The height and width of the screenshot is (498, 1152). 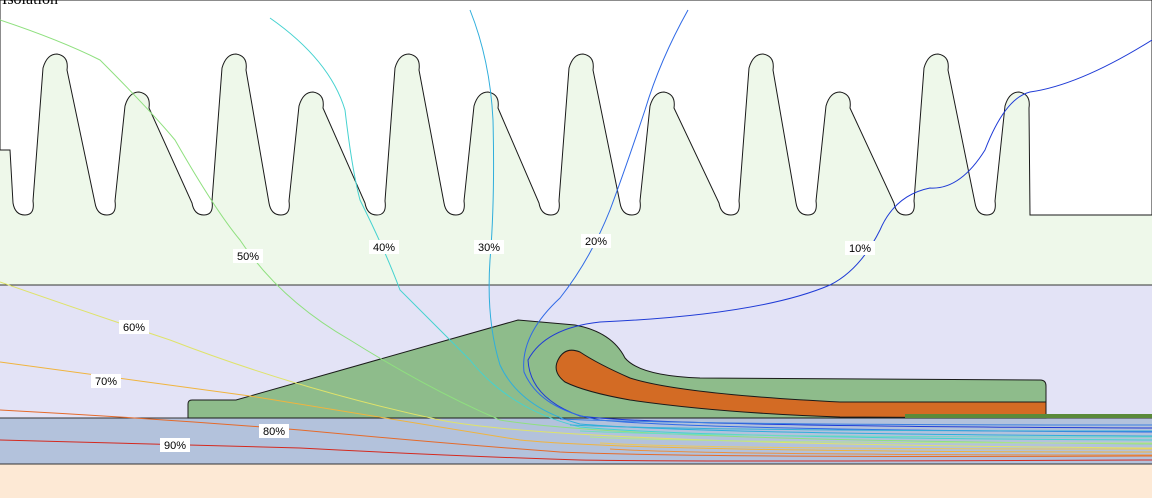 I want to click on contour-label-1: 10%, so click(x=860, y=248).